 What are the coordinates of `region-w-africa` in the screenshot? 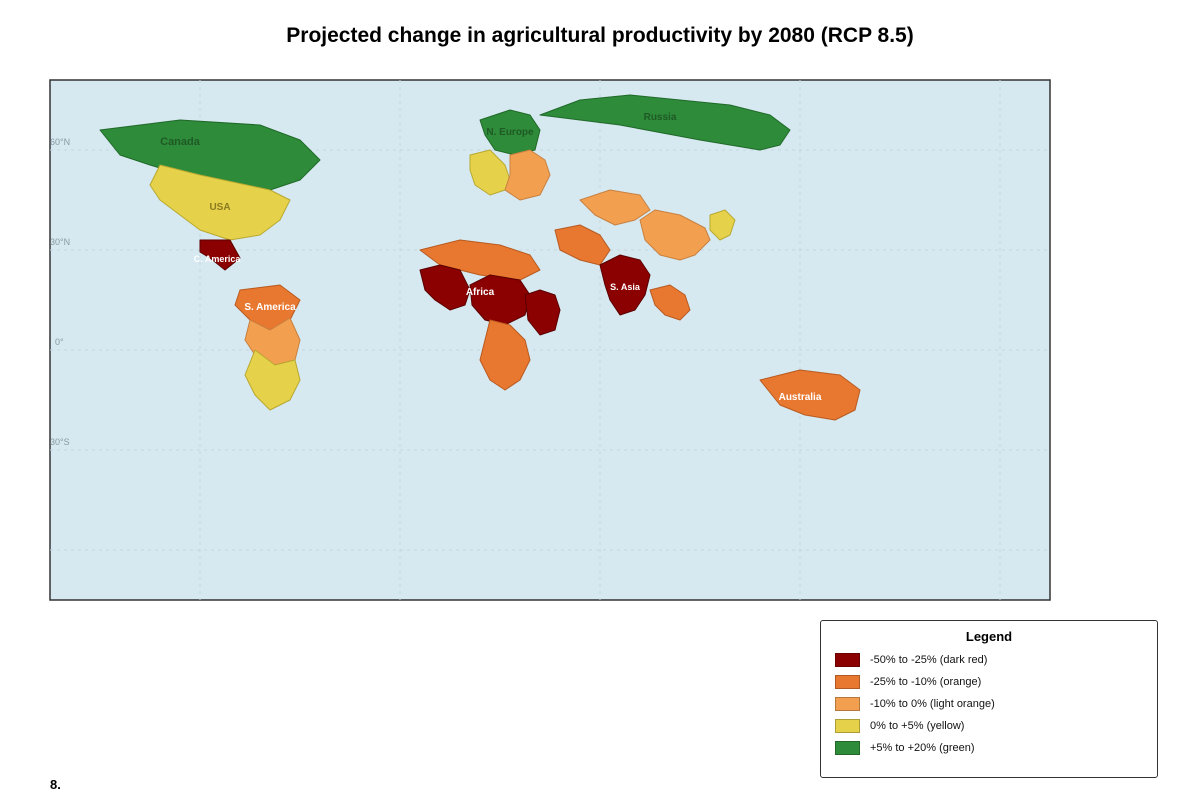 It's located at (445, 287).